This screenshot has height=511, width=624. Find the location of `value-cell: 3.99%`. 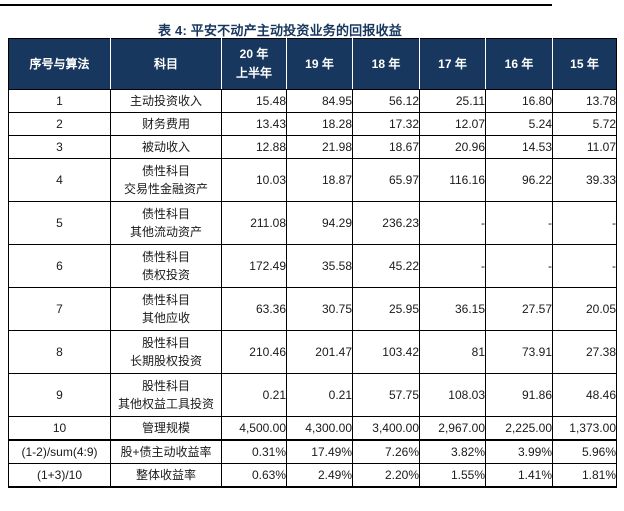

value-cell: 3.99% is located at coordinates (519, 451).